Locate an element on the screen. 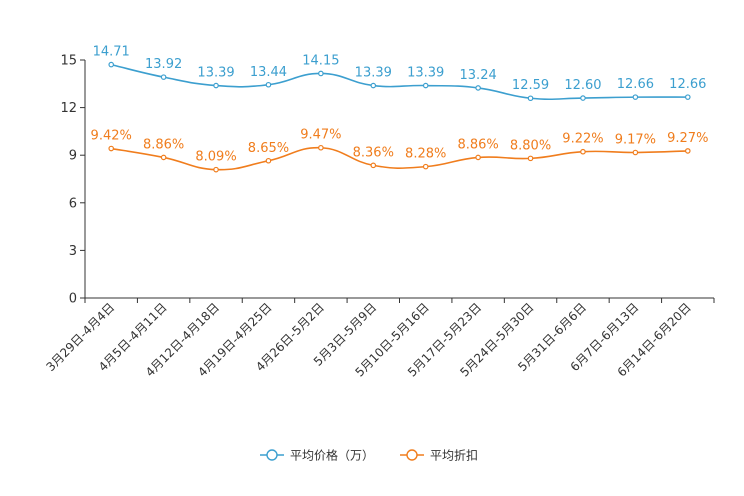 This screenshot has width=744, height=496. y-tick-label: 3 is located at coordinates (73, 251).